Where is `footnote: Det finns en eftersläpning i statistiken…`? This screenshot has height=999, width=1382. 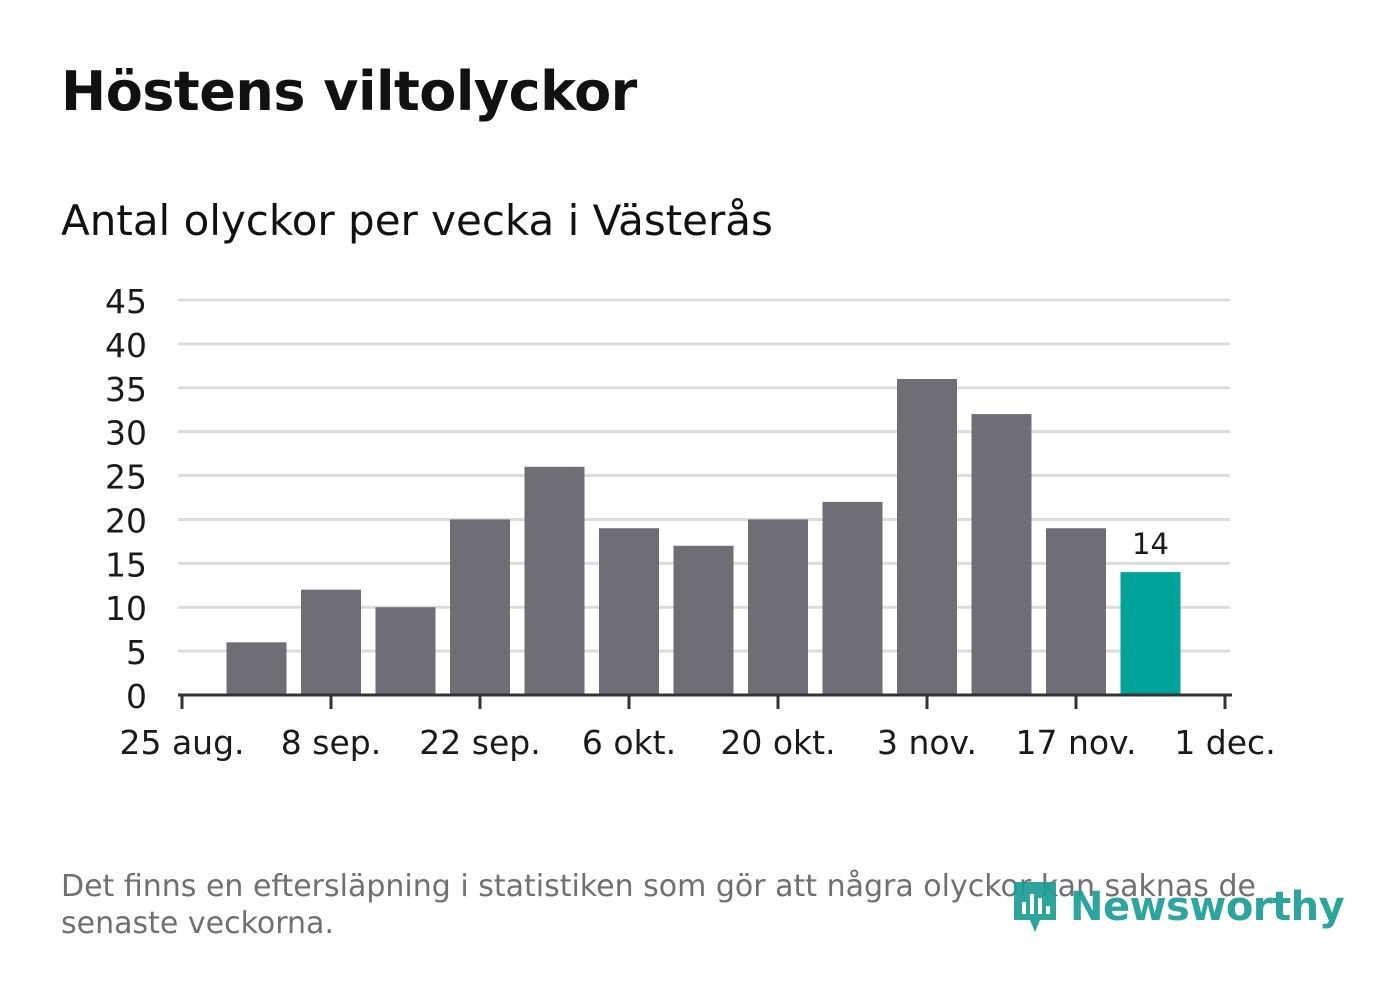
footnote: Det finns en eftersläpning i statistiken… is located at coordinates (658, 905).